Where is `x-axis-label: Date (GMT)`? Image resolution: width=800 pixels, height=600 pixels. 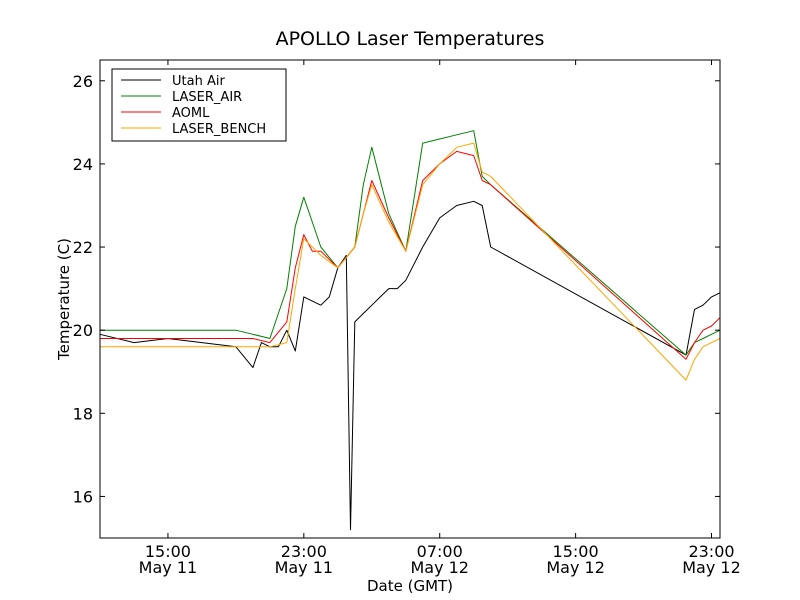
x-axis-label: Date (GMT) is located at coordinates (410, 586).